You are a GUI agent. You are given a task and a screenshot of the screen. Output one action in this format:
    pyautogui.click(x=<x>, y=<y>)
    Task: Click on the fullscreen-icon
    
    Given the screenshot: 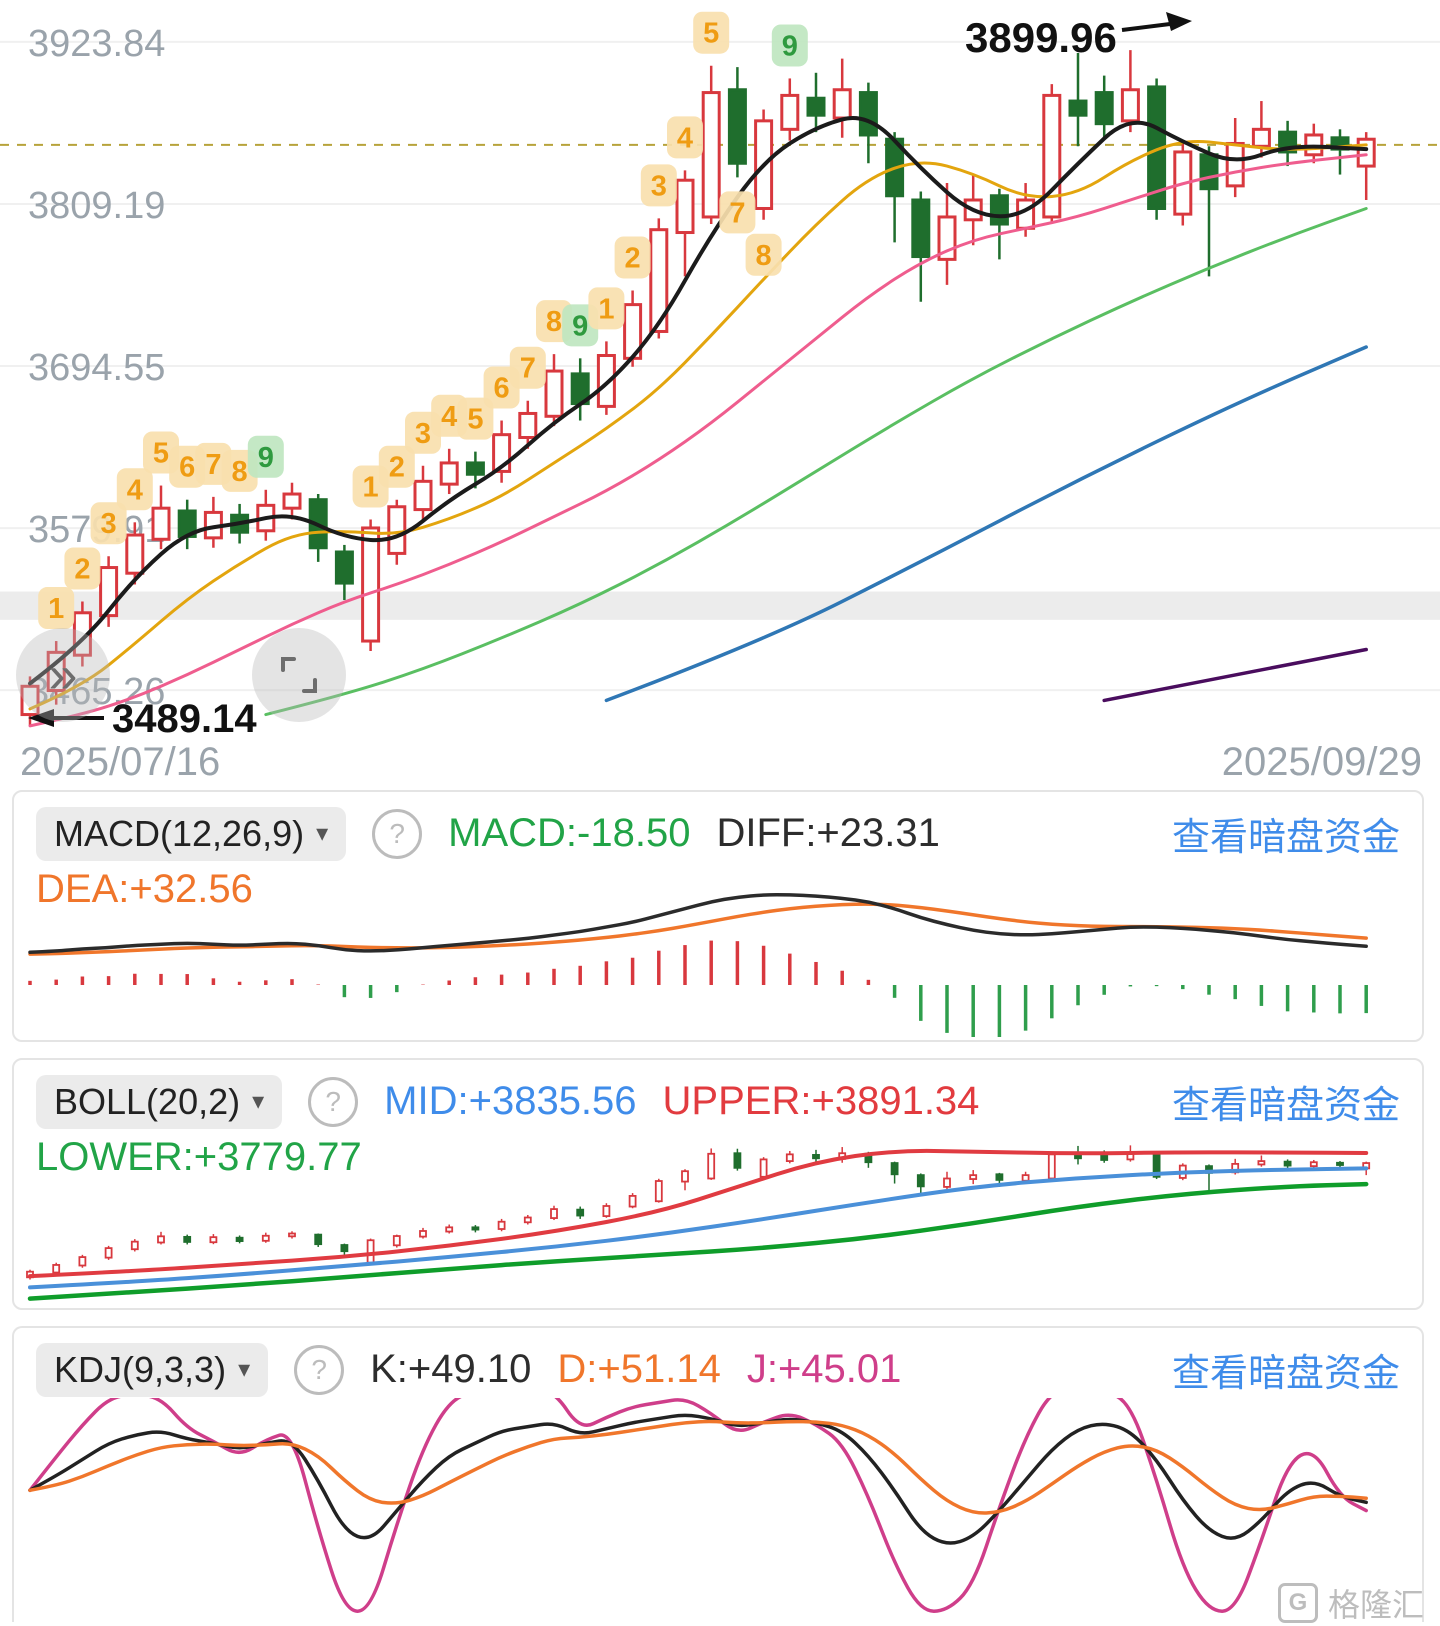 What is the action you would take?
    pyautogui.click(x=299, y=675)
    